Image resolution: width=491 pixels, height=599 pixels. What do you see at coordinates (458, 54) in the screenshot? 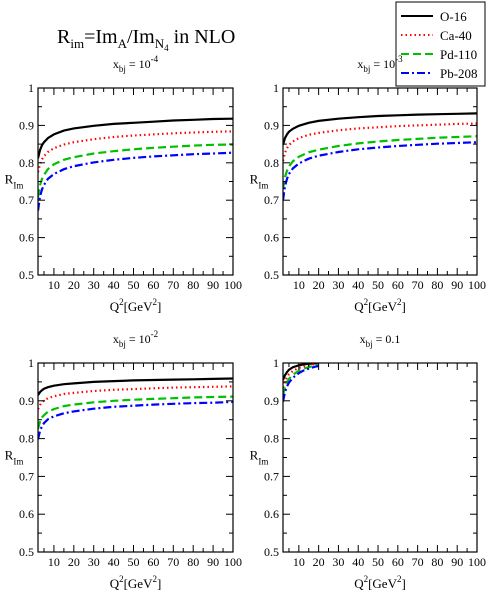
I see `legend-label-pd-110: Pd-110` at bounding box center [458, 54].